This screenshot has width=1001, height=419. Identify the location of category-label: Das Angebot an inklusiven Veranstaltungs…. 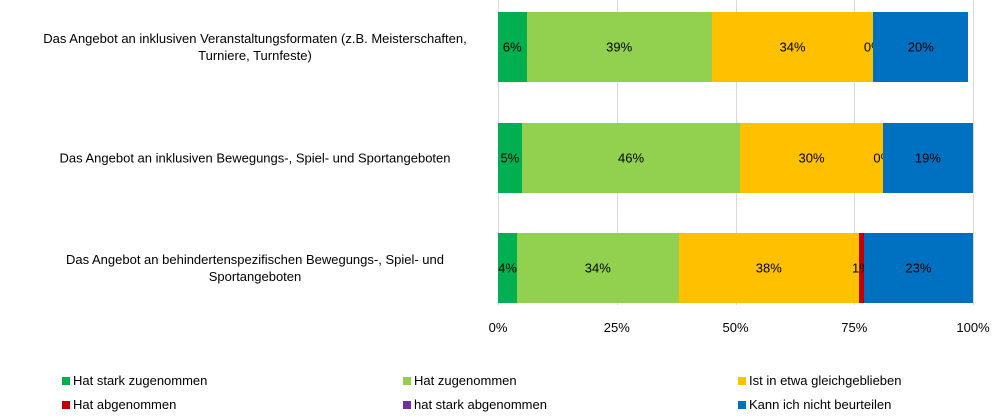
(255, 47).